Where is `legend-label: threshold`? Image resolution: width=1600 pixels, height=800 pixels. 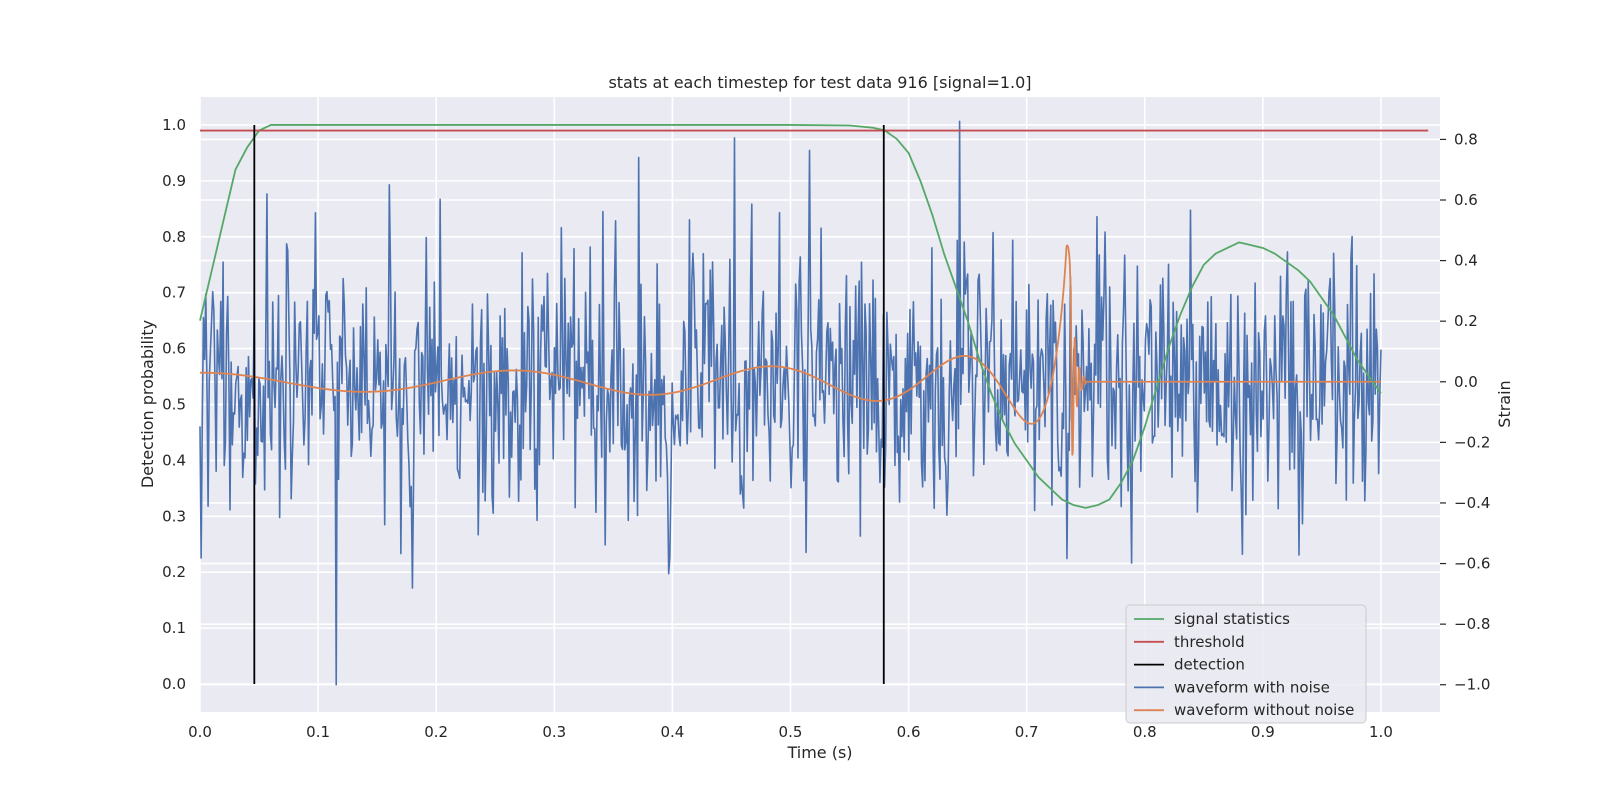
legend-label: threshold is located at coordinates (1209, 642).